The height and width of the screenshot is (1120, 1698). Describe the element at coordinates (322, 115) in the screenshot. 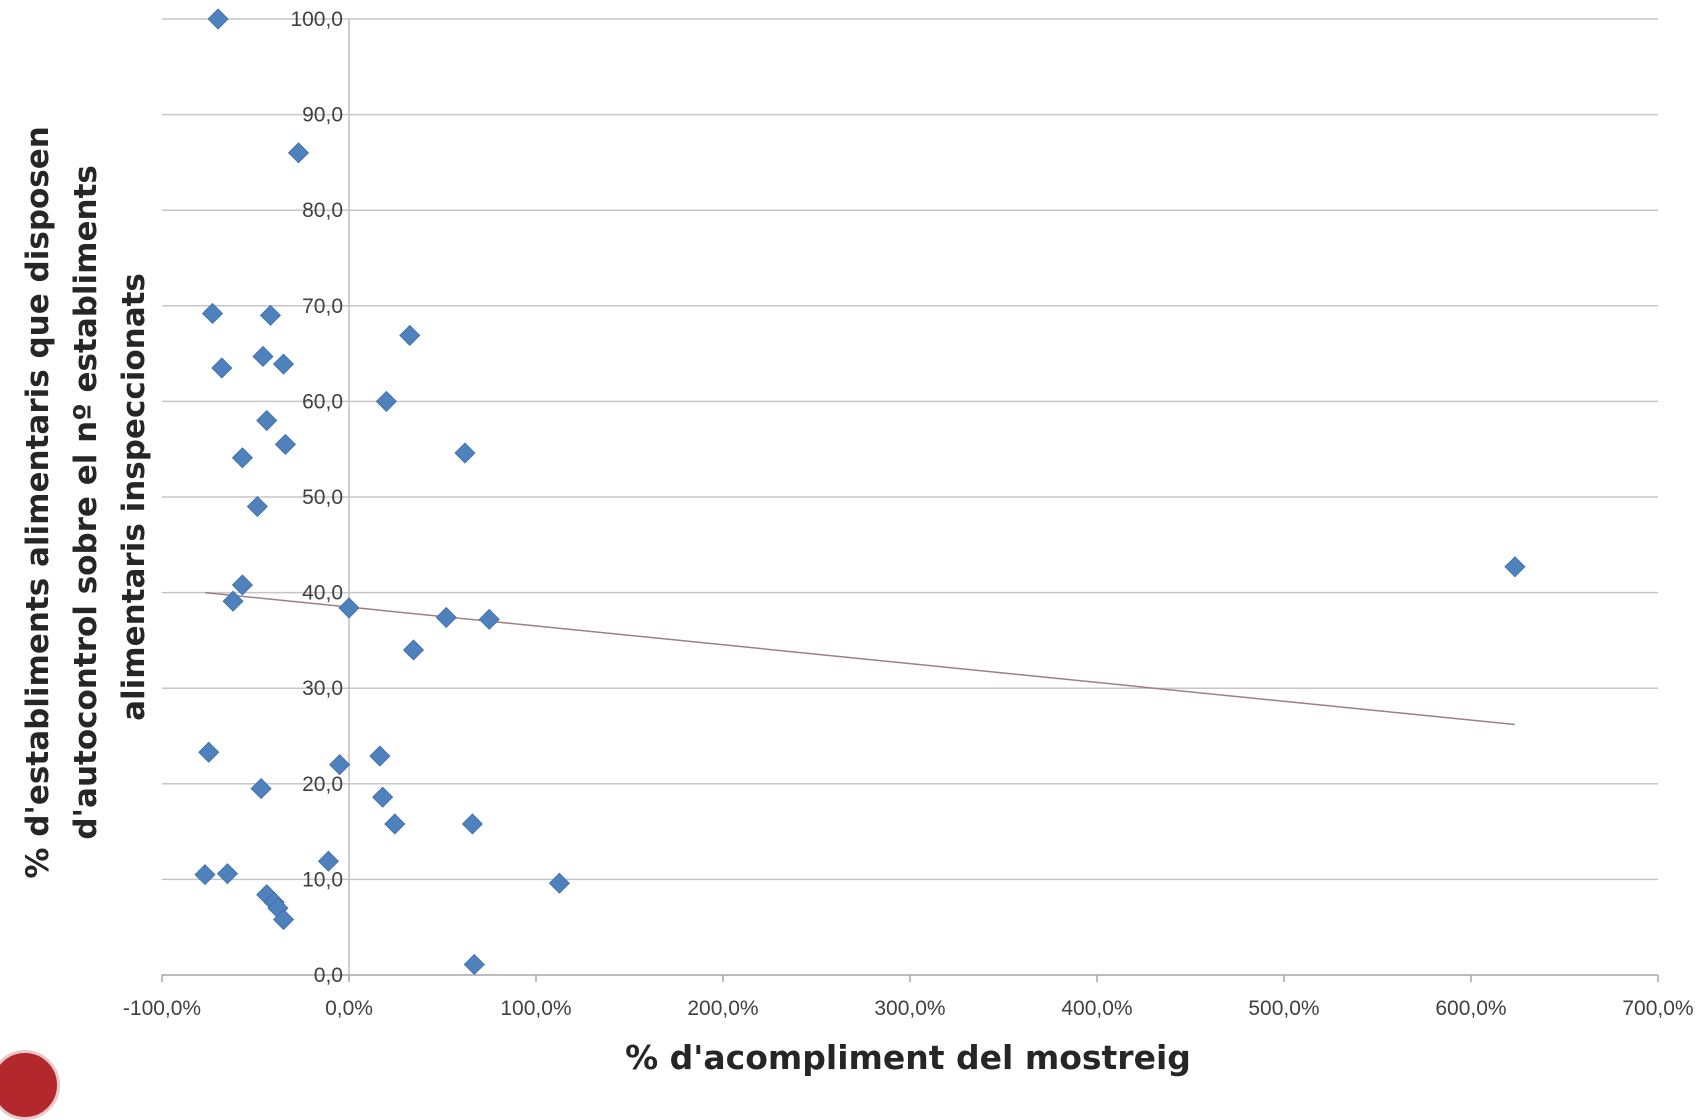

I see `y-tick-label: 90,0` at that location.